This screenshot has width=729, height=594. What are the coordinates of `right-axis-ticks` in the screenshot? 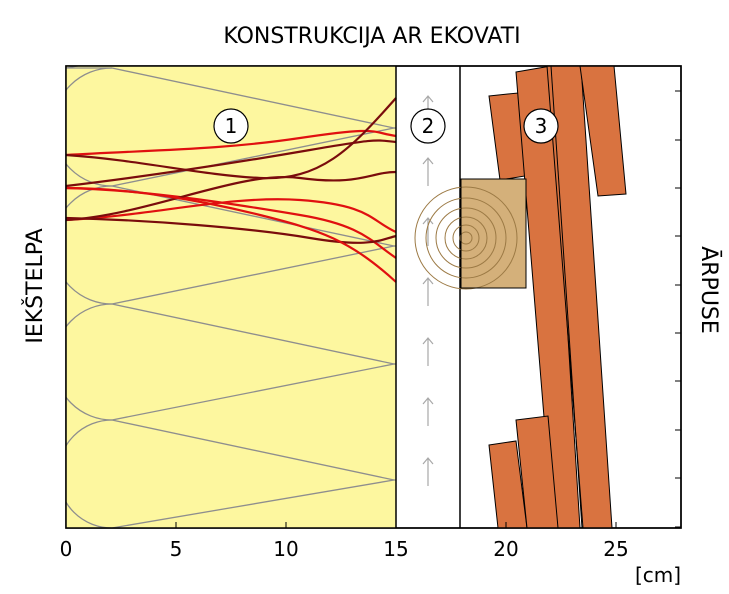 It's located at (678, 309).